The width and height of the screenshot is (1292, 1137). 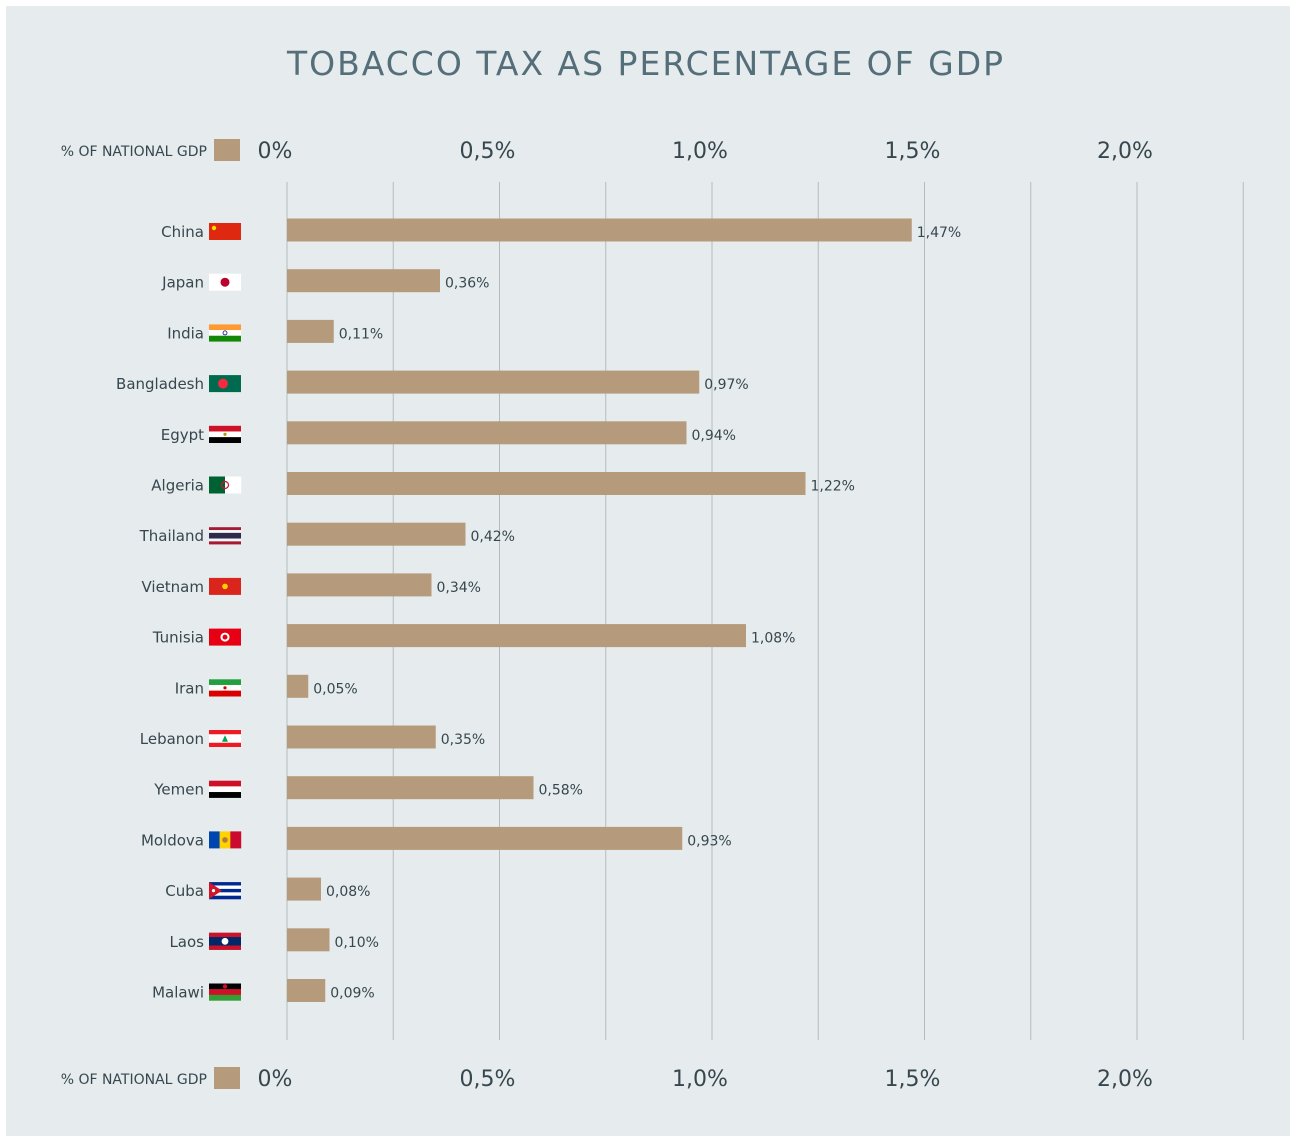 What do you see at coordinates (493, 537) in the screenshot?
I see `value-label-thailand: 0,42%` at bounding box center [493, 537].